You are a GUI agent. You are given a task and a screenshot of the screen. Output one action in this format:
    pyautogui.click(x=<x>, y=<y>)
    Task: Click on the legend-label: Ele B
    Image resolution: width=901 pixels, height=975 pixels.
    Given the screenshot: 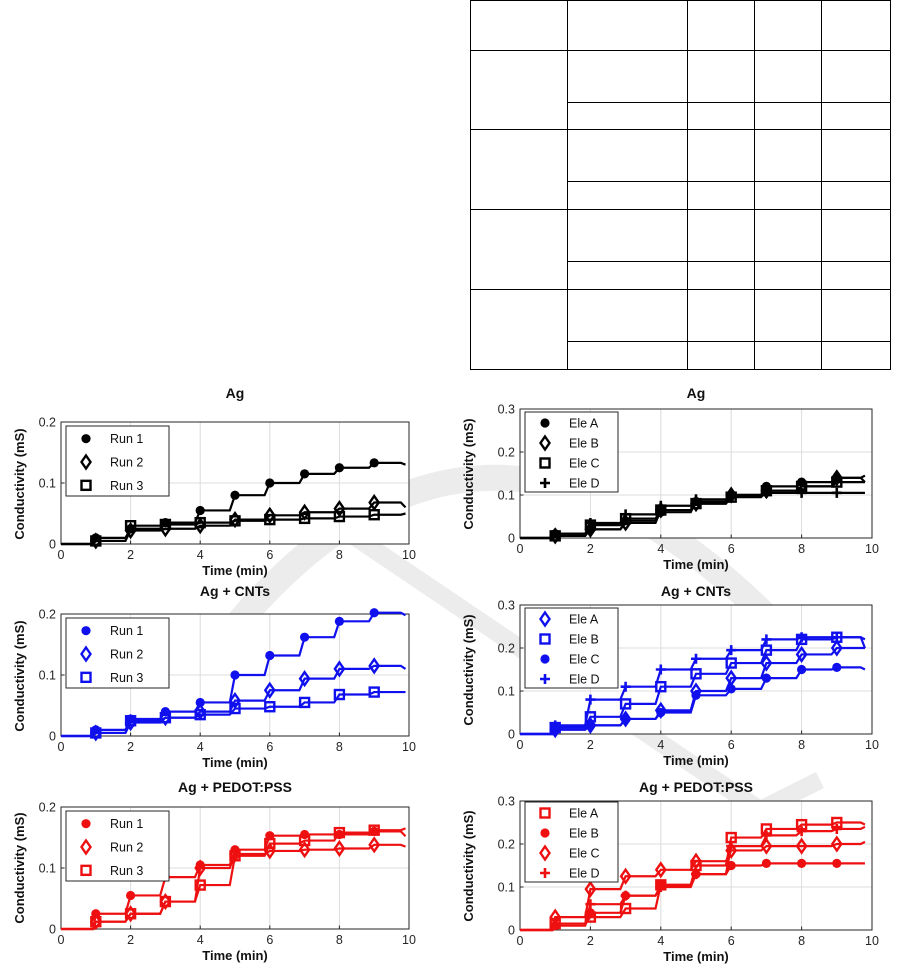 What is the action you would take?
    pyautogui.click(x=584, y=444)
    